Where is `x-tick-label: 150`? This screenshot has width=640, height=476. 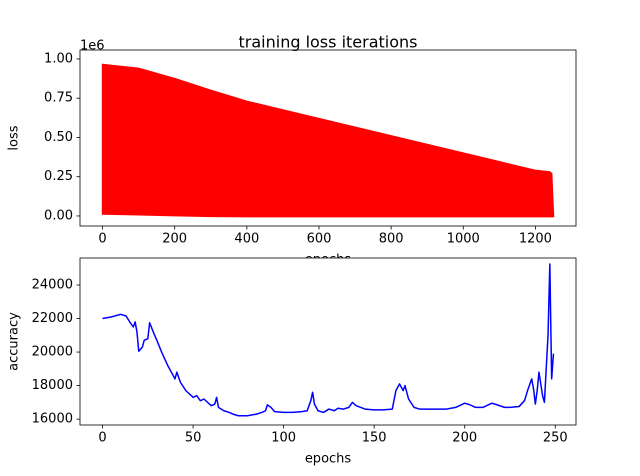
x-tick-label: 150 is located at coordinates (374, 438).